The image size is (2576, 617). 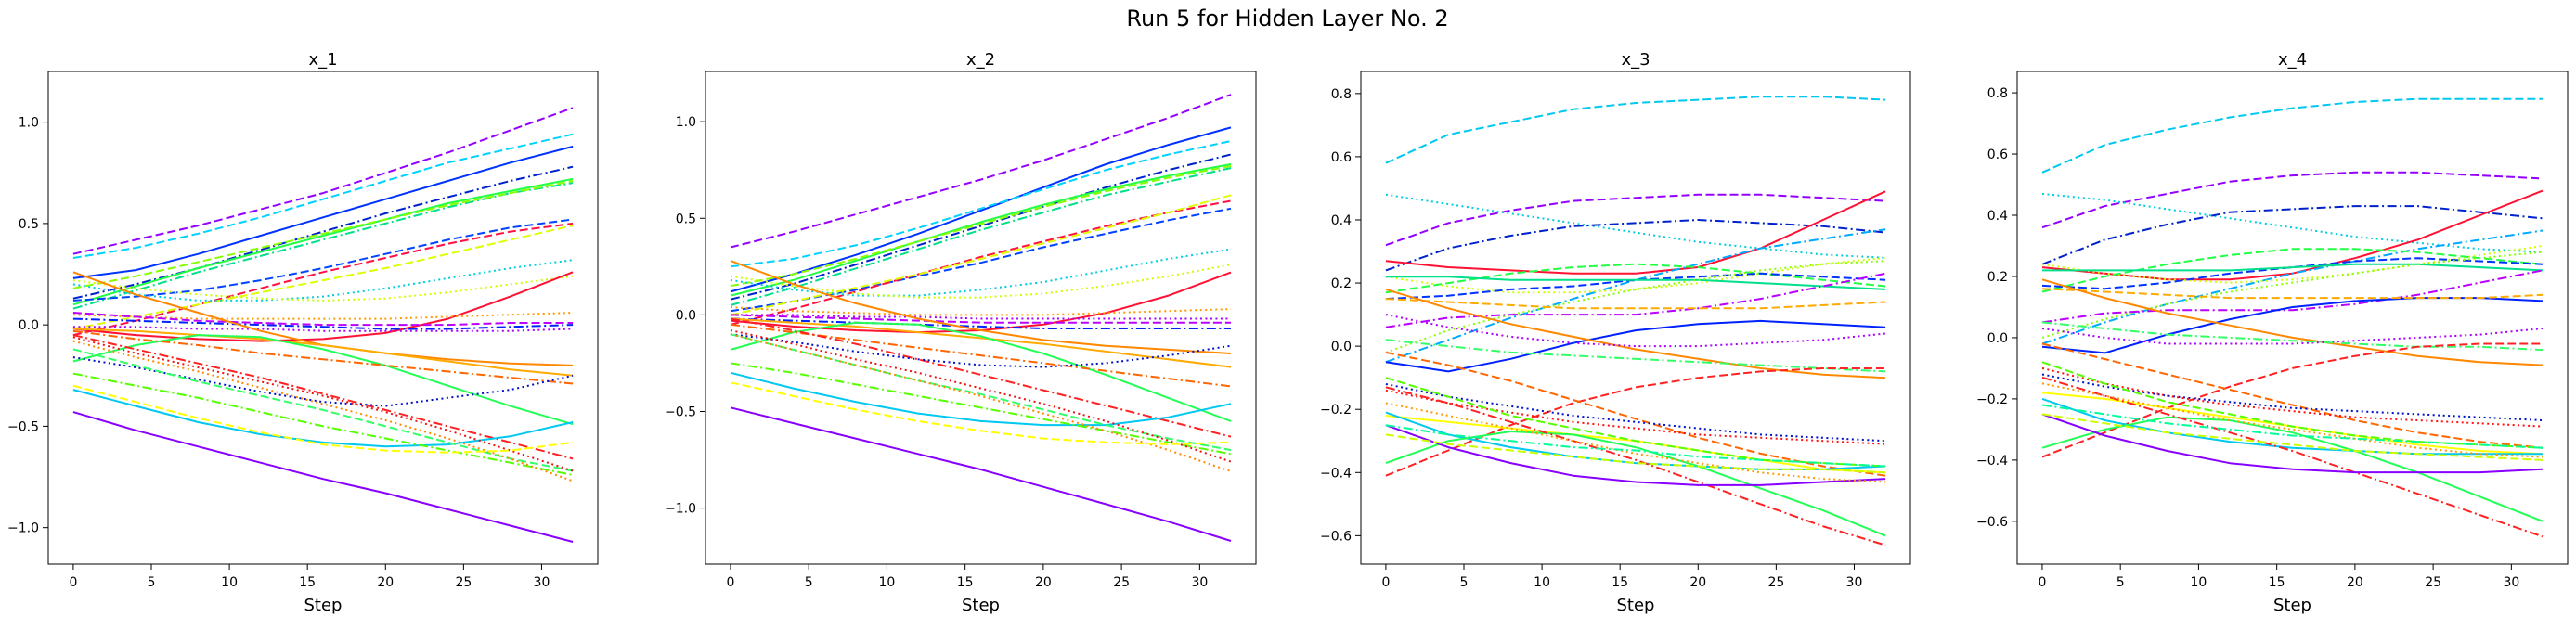 I want to click on y-tick-label: 0.0, so click(x=686, y=315).